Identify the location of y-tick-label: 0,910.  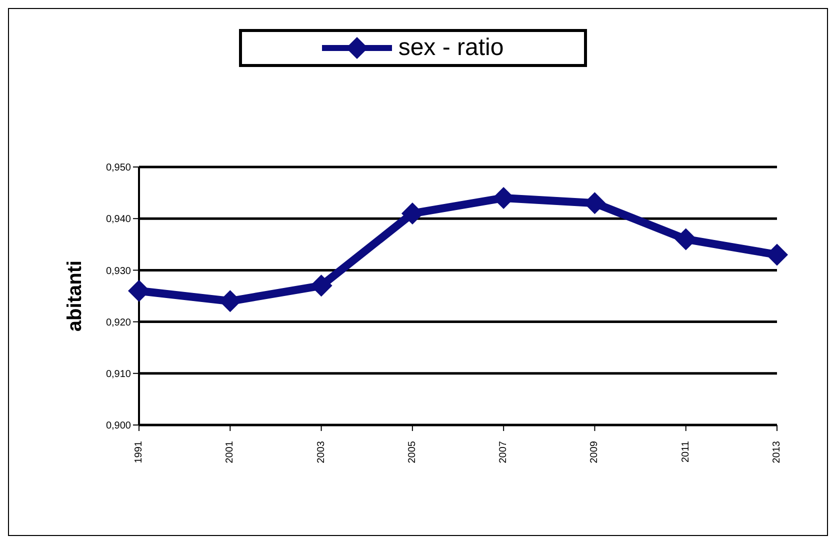
(119, 374).